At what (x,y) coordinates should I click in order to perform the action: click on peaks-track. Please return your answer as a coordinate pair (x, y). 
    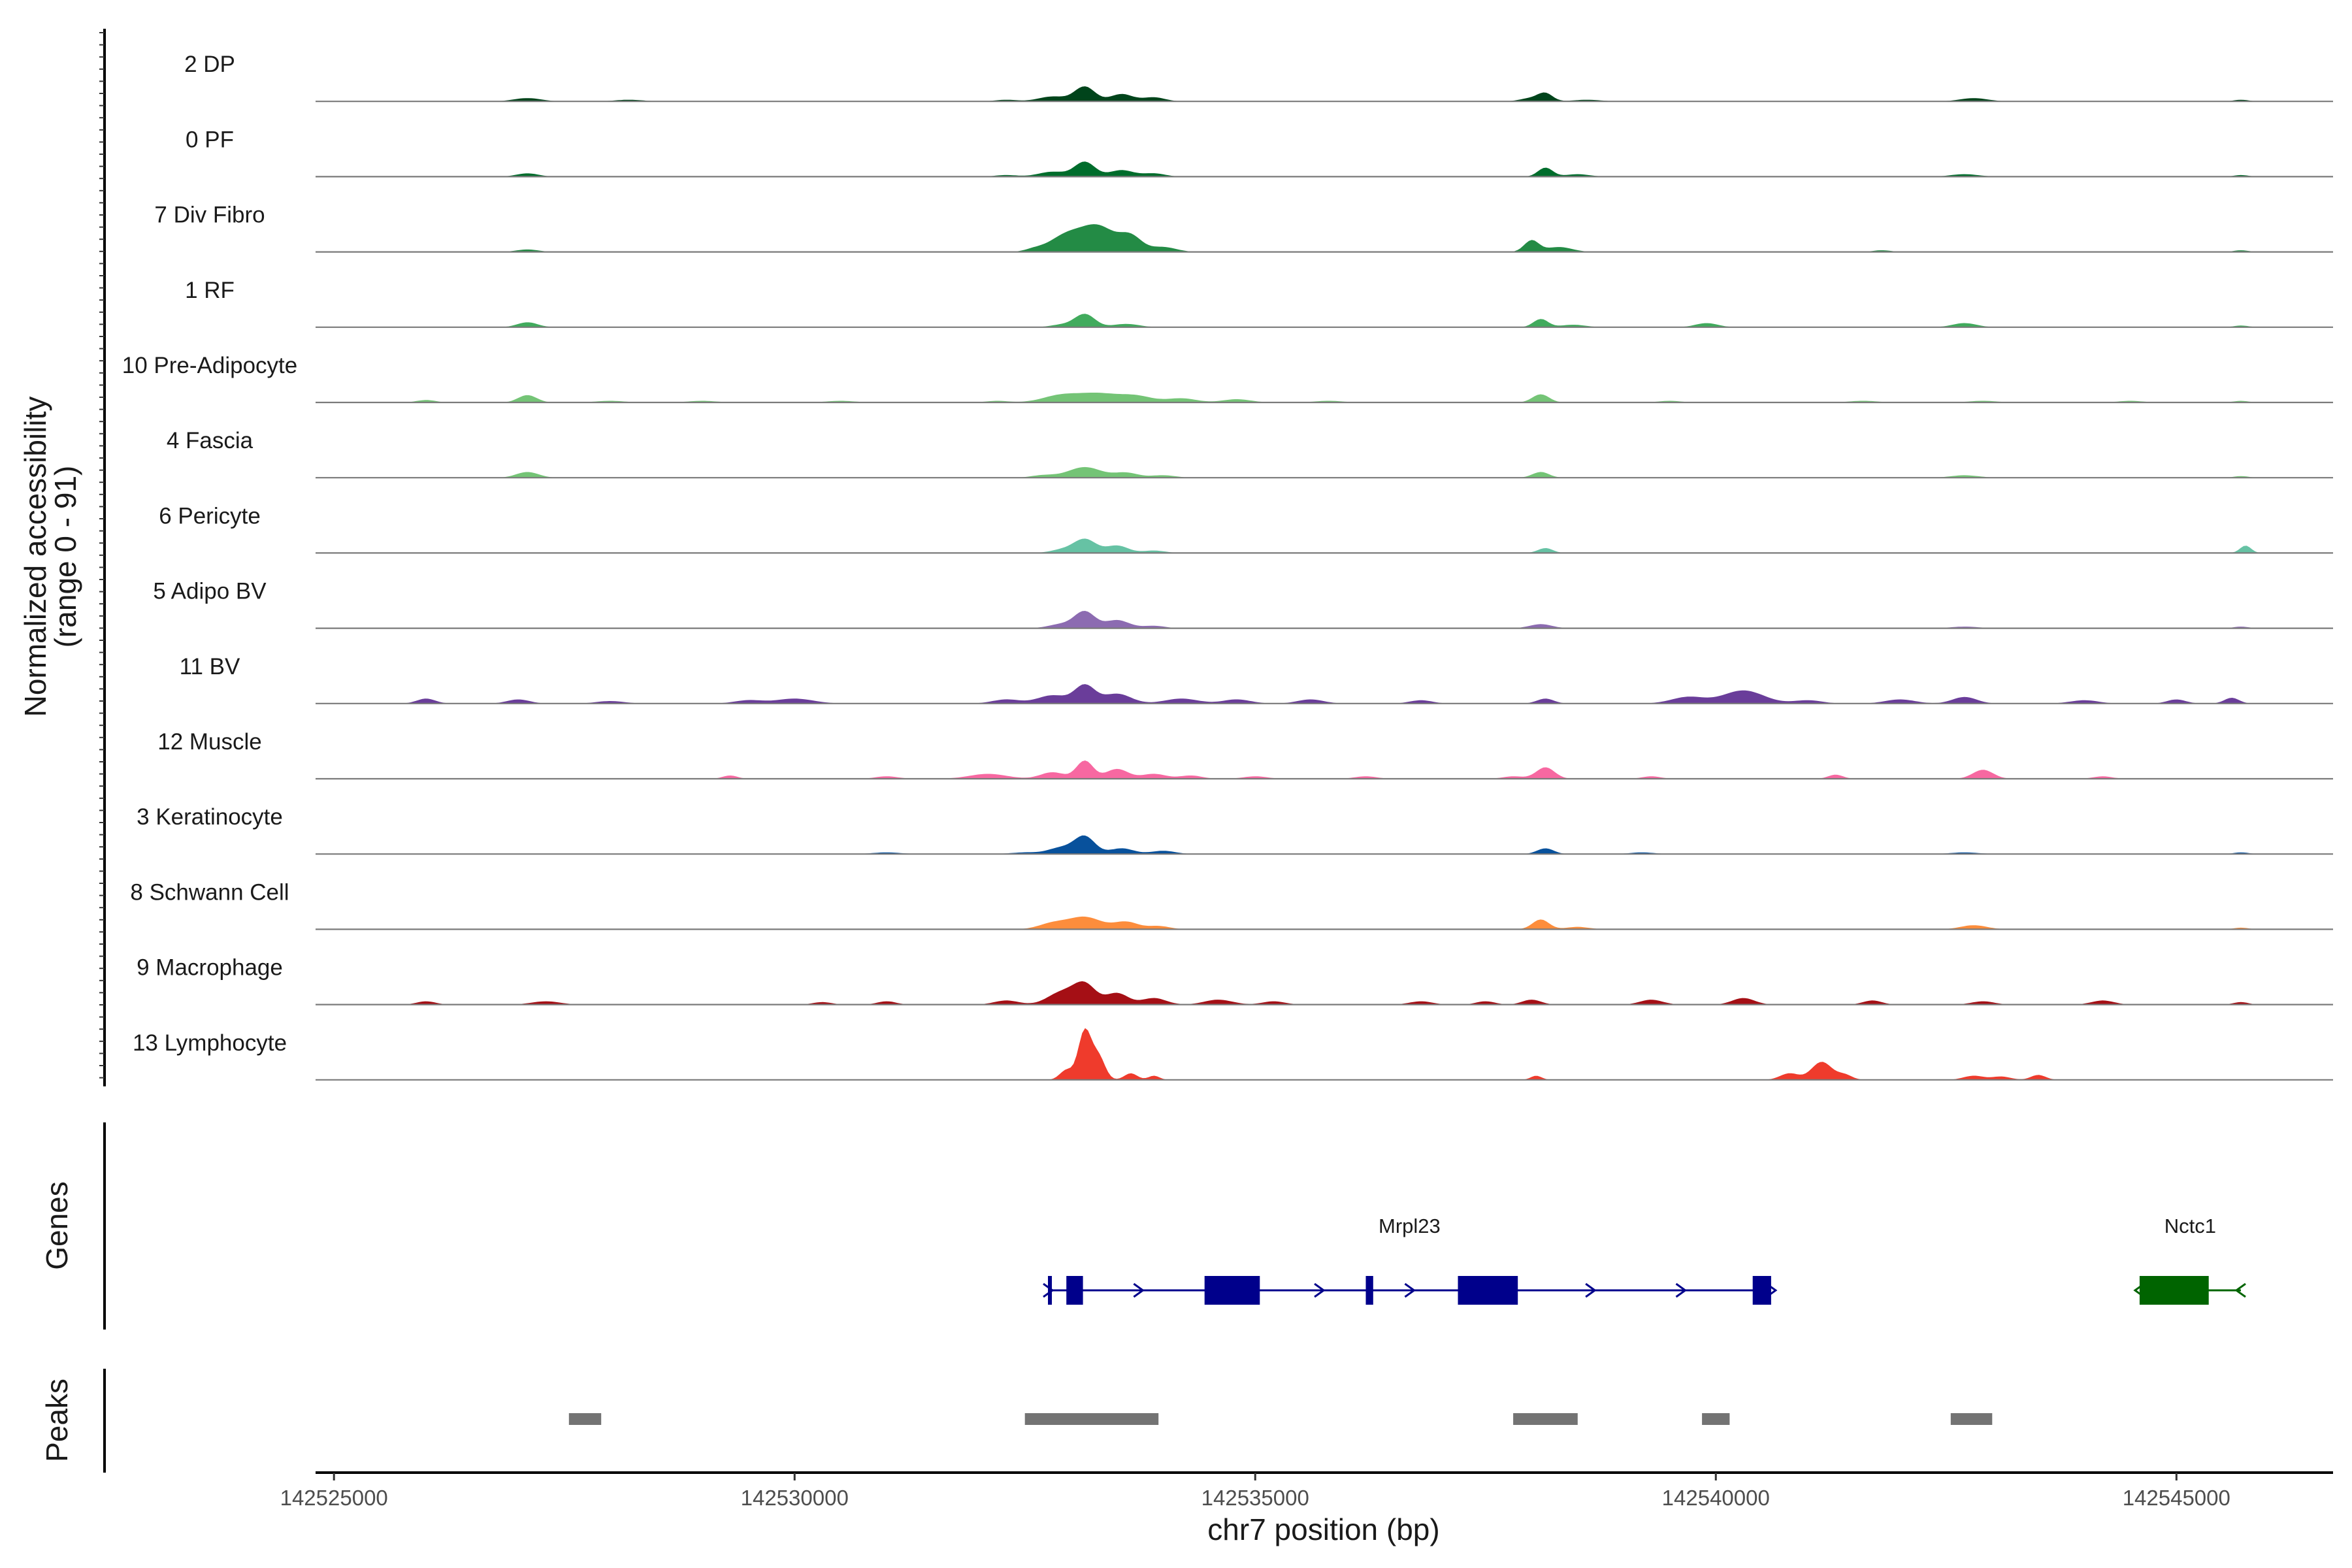
    Looking at the image, I should click on (1280, 1419).